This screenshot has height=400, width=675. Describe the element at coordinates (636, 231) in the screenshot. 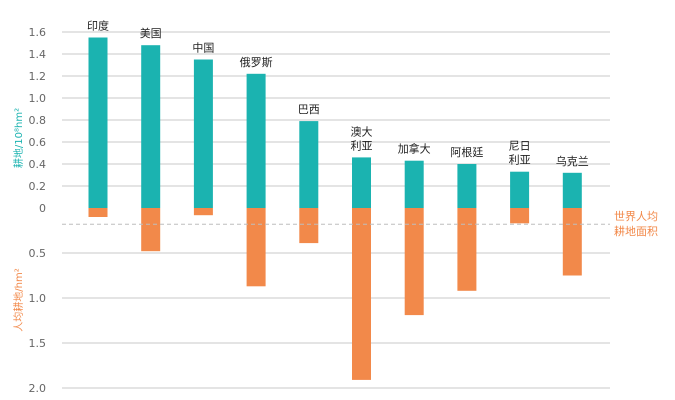

I see `world-average-label: 耕地面积` at that location.